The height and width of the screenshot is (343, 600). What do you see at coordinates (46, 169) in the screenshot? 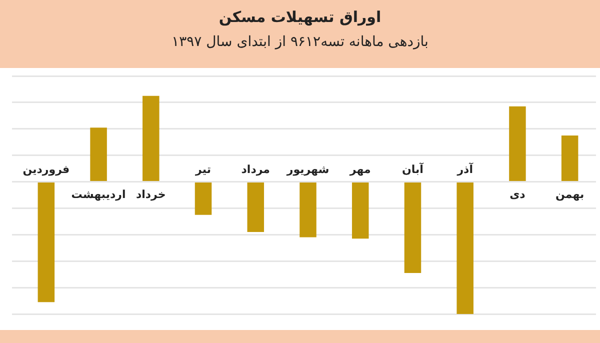
I see `x-tick-label: فروردین` at bounding box center [46, 169].